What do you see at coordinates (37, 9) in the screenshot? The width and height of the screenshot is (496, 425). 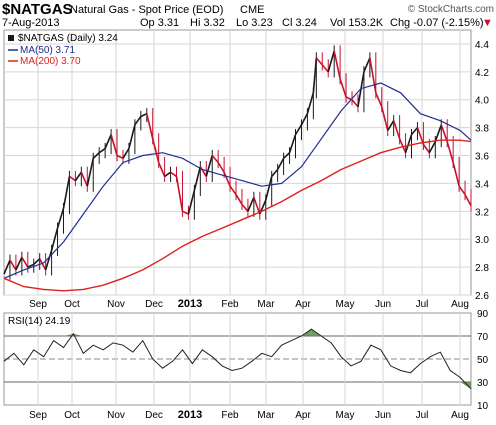 I see `symbol-title: $NATGAS` at bounding box center [37, 9].